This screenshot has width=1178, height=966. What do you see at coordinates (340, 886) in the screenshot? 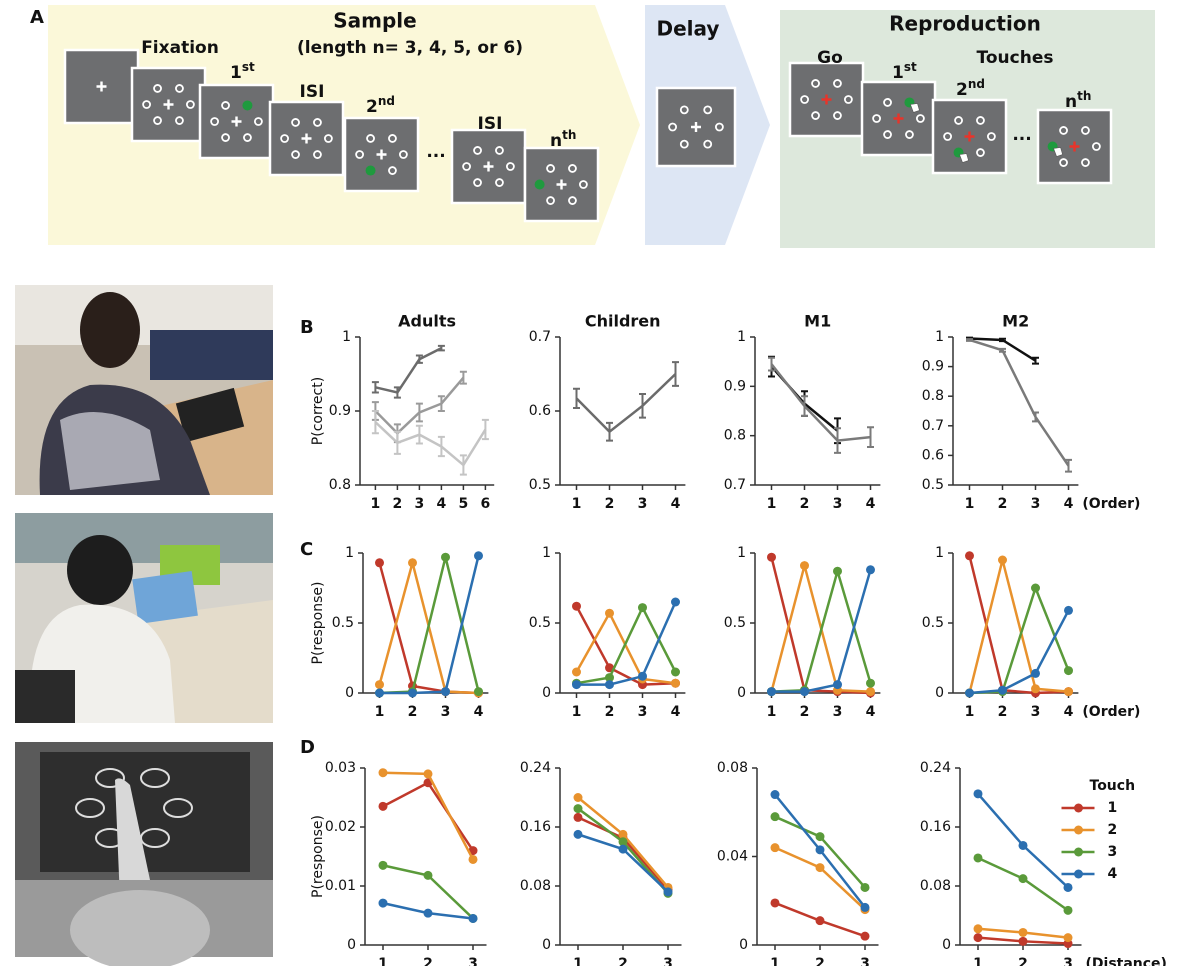
I see `y-tick-label: 0.01` at bounding box center [340, 886].